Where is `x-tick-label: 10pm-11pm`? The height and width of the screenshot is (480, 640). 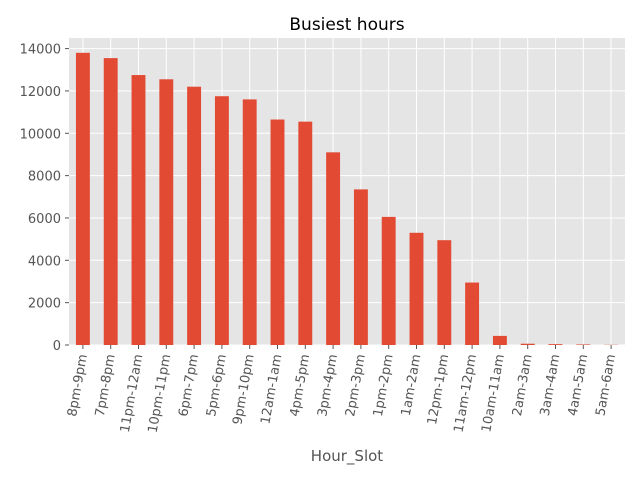
x-tick-label: 10pm-11pm is located at coordinates (160, 393).